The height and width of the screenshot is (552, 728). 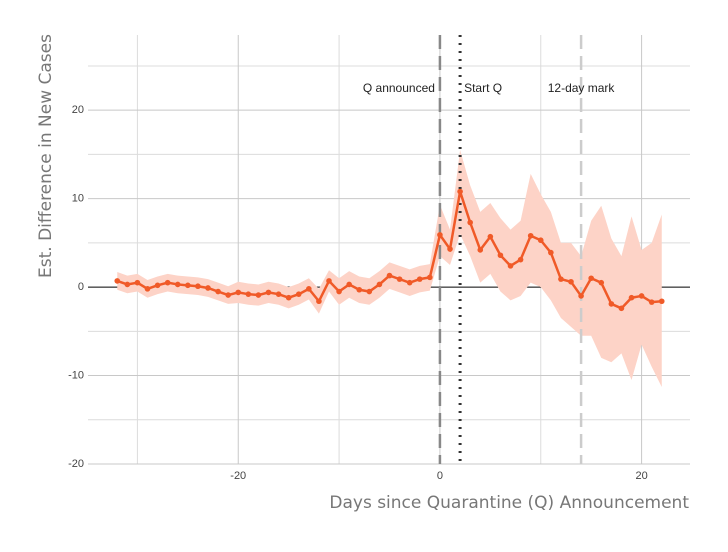 I want to click on x-axis-title: Days since Quarantine (Q) Announcement, so click(x=509, y=503).